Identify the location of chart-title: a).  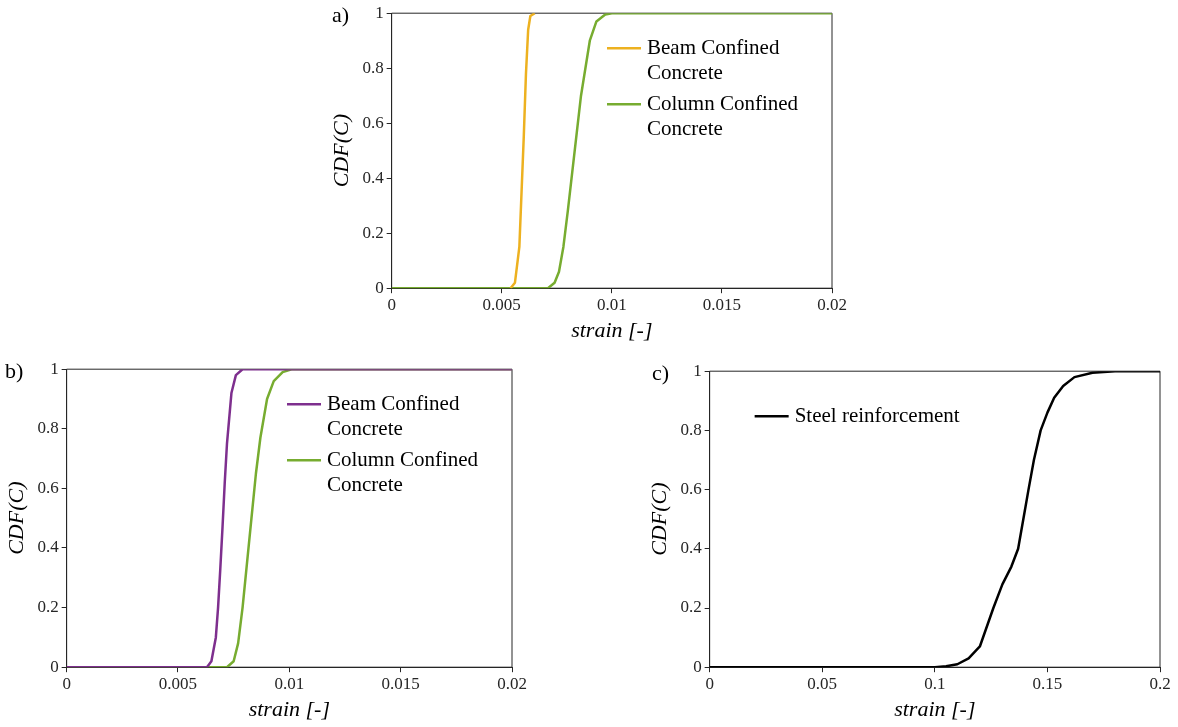
(341, 15).